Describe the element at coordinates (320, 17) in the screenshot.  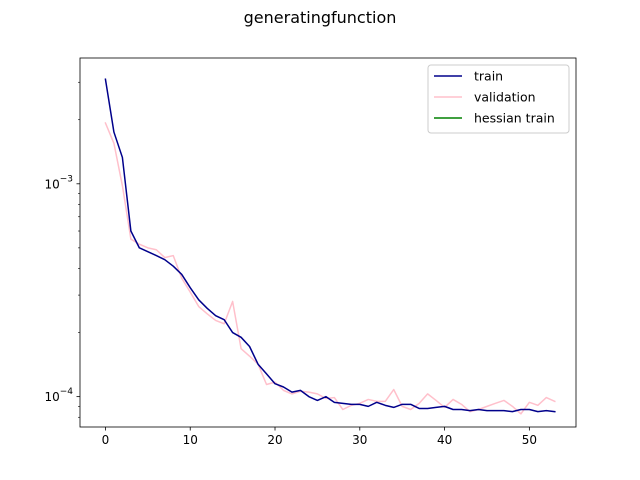
I see `chart-title: generatingfunction` at that location.